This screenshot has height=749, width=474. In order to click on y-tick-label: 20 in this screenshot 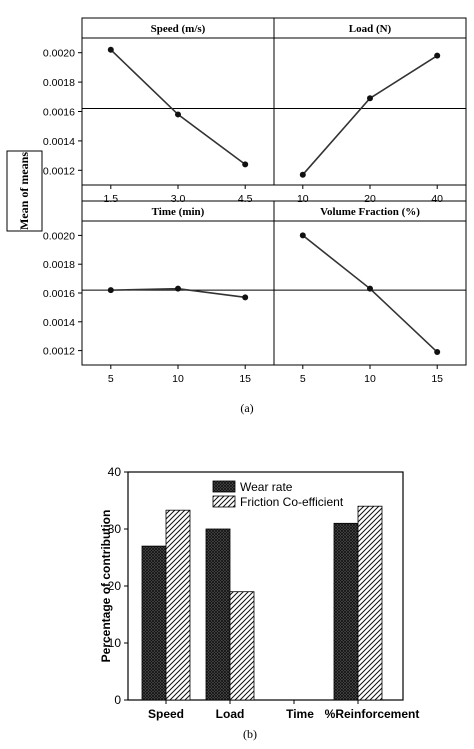, I will do `click(115, 586)`.